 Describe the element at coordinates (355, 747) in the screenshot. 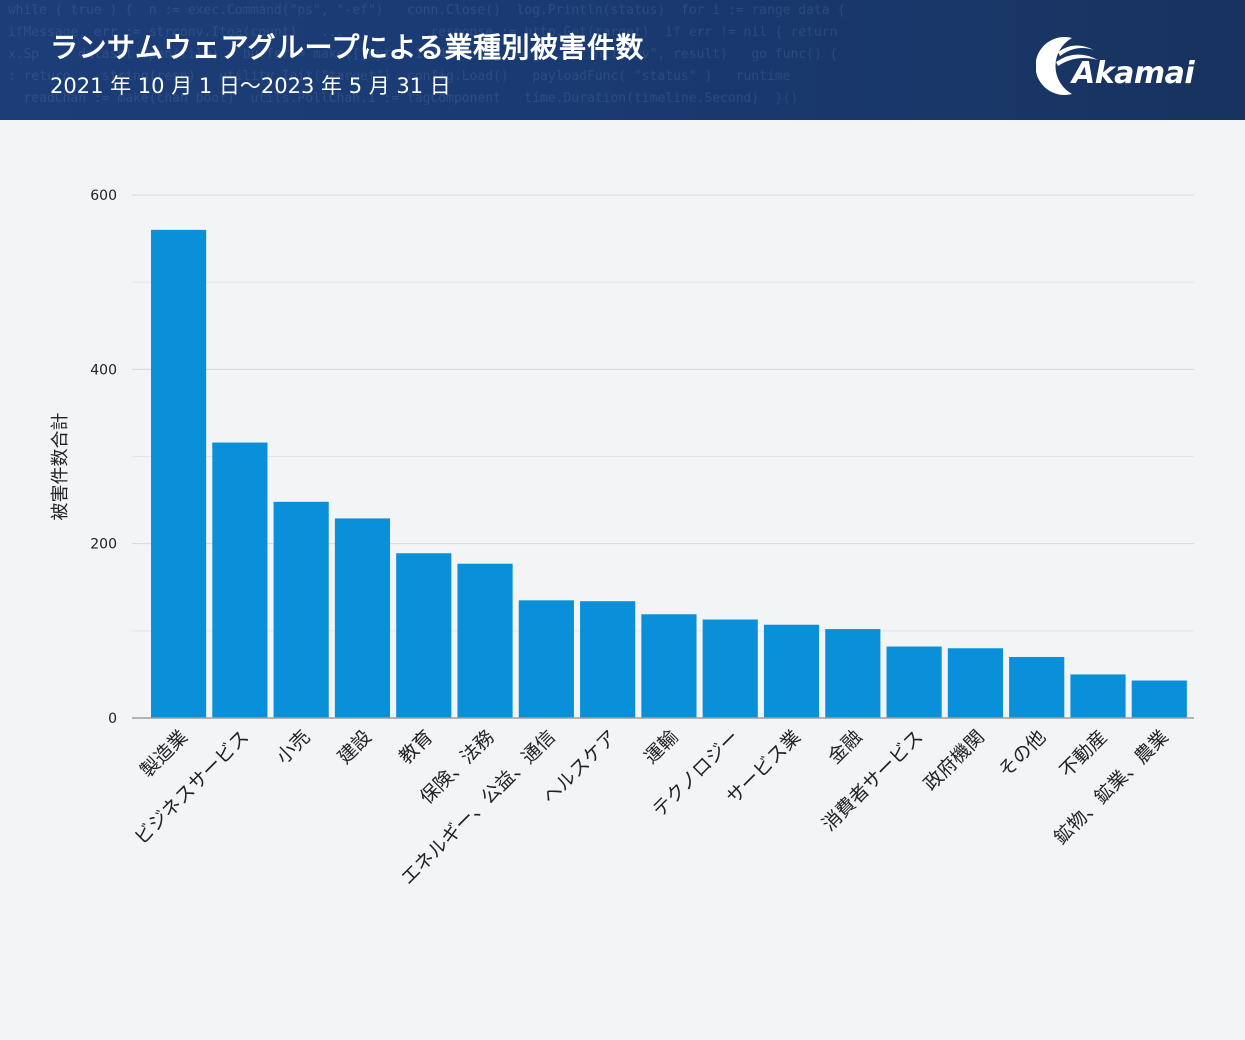

I see `x-tick-label: 建設` at that location.